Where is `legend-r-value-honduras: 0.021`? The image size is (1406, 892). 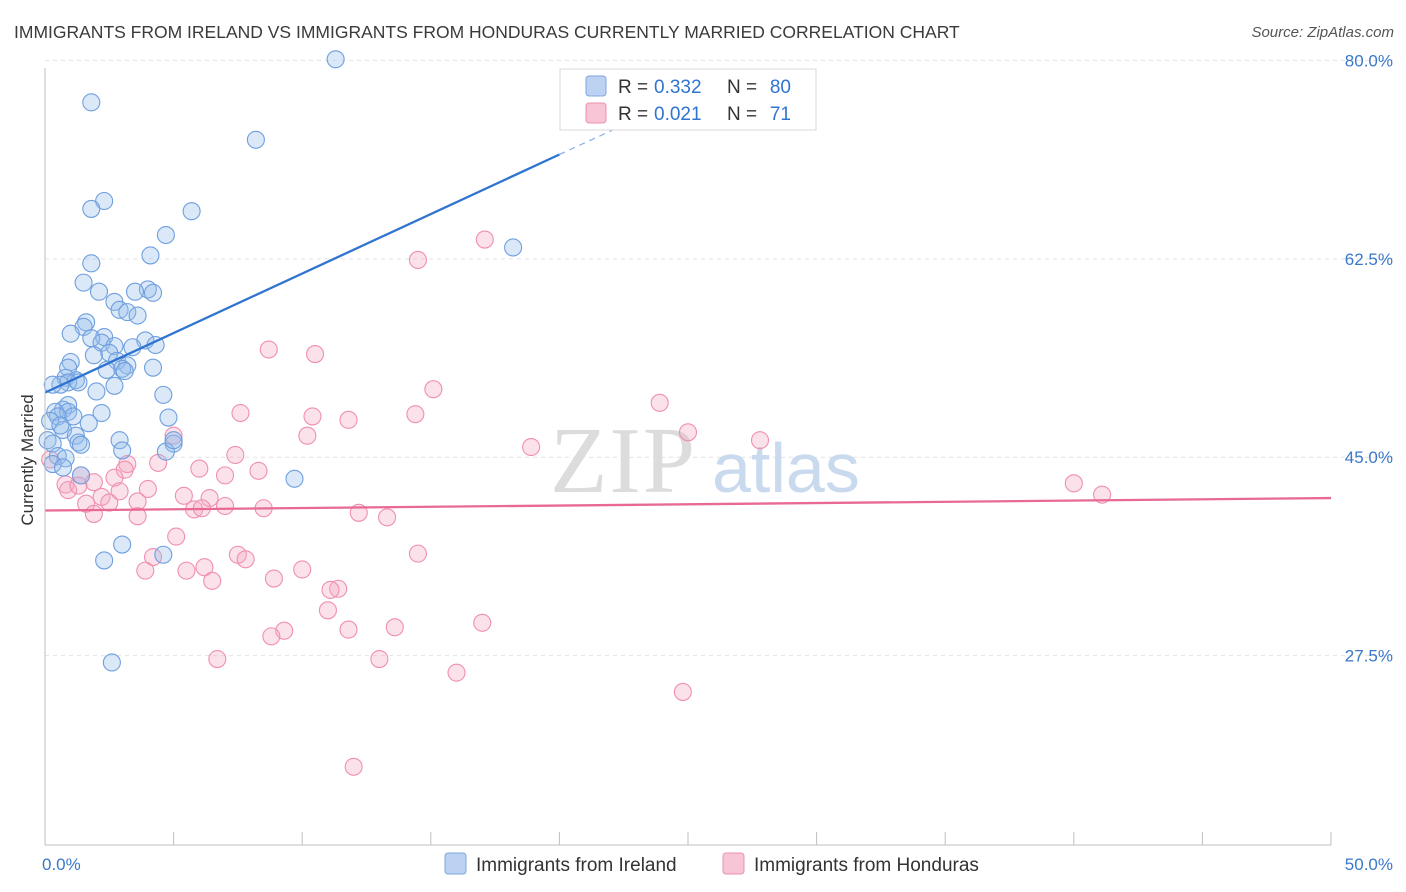
legend-r-value-honduras: 0.021 is located at coordinates (678, 114).